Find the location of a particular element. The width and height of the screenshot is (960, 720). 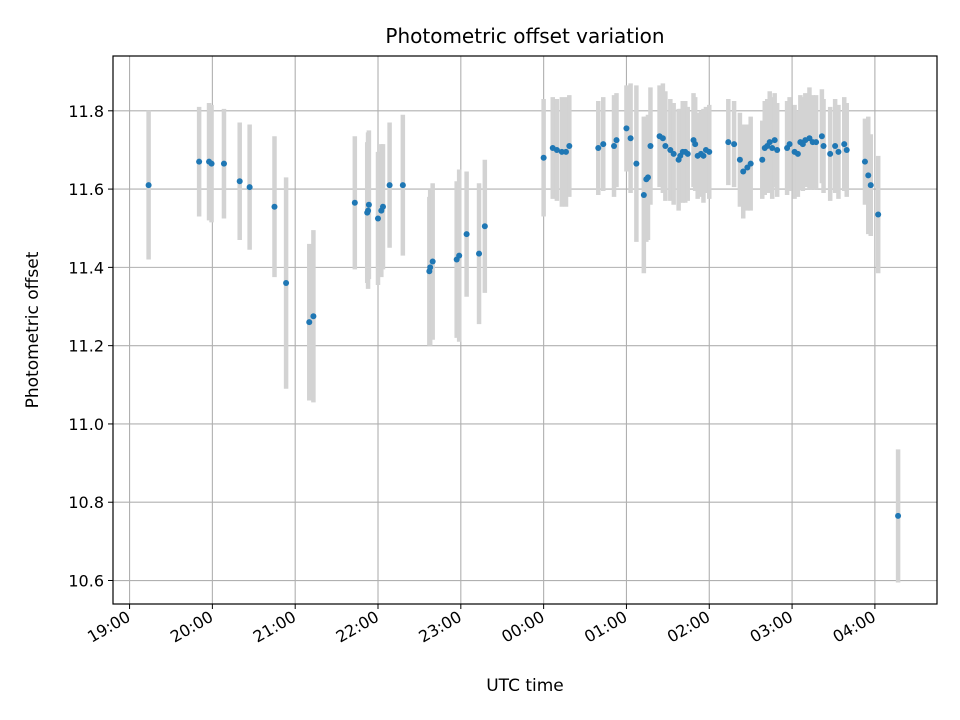

y-tick-label: 10.6 is located at coordinates (86, 581).